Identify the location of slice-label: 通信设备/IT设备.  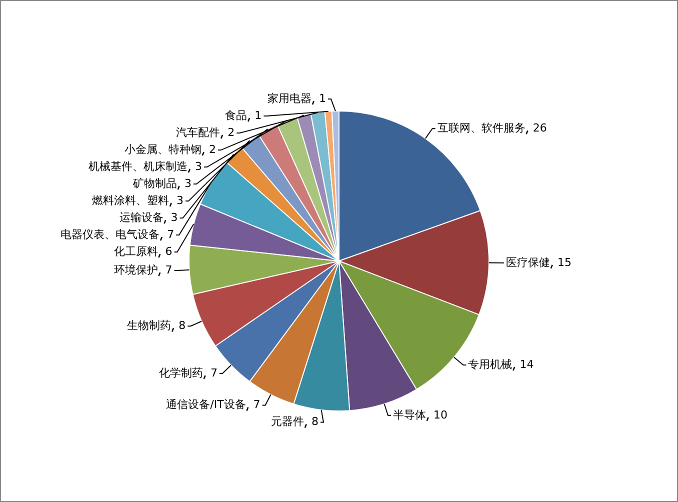
(206, 405).